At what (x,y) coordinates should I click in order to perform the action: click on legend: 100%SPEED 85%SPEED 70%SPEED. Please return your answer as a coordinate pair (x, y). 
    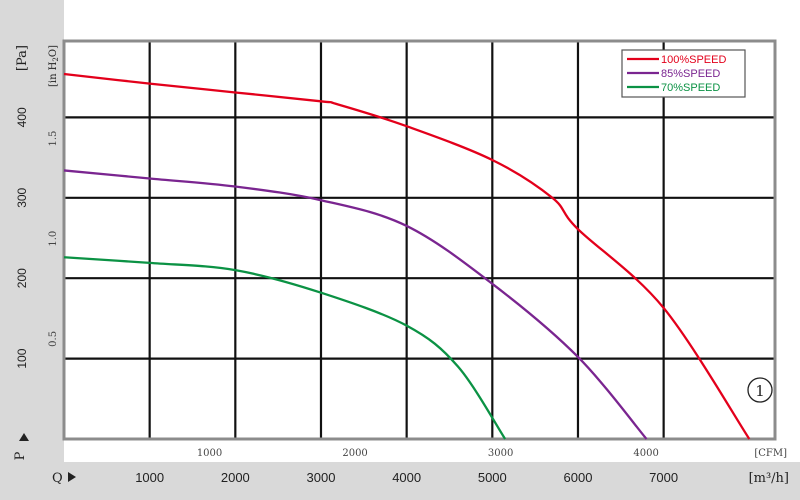
    Looking at the image, I should click on (683, 73).